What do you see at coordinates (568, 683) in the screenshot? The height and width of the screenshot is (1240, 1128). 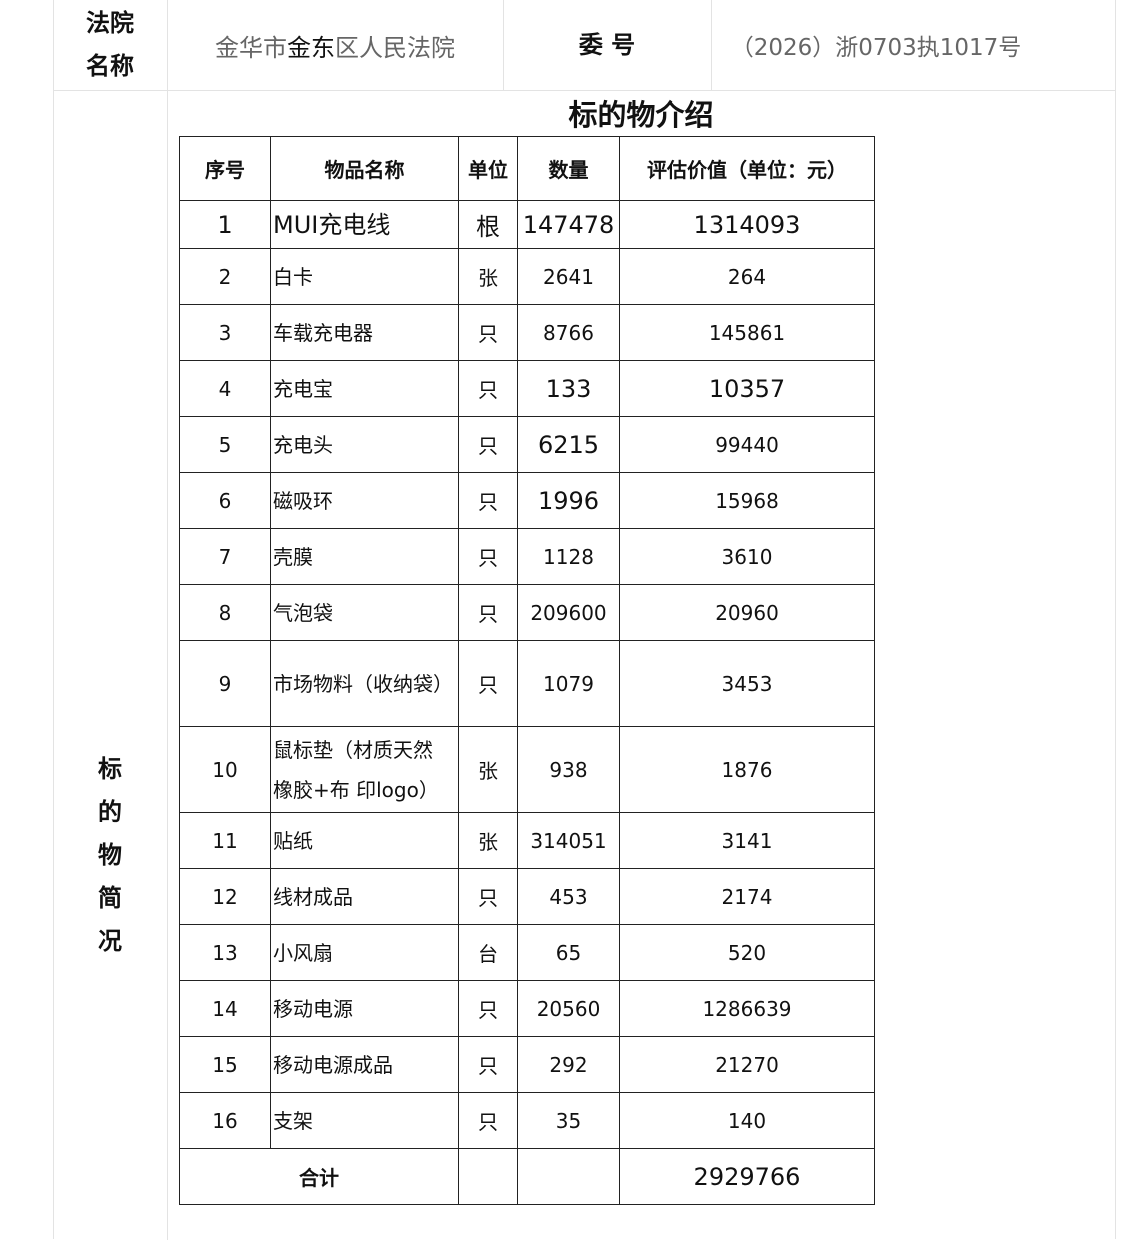 I see `cell-qty: 1079` at bounding box center [568, 683].